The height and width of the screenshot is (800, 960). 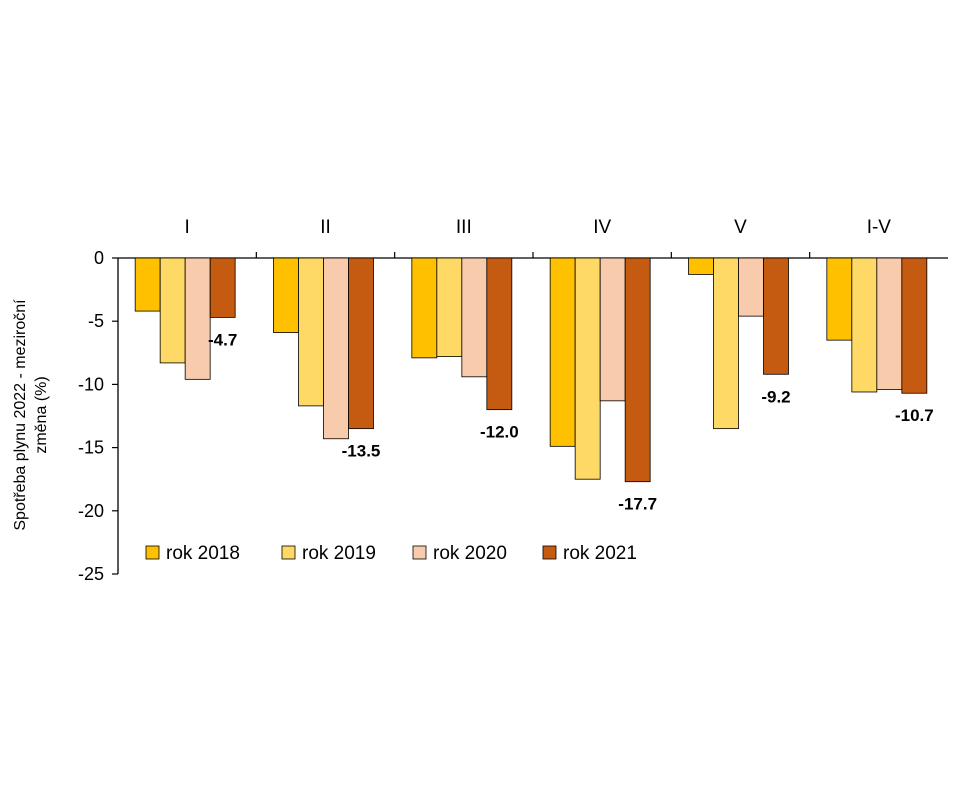 What do you see at coordinates (20, 415) in the screenshot?
I see `y-axis-title-line-1: Spotřeba plynu 2022 - meziroční` at bounding box center [20, 415].